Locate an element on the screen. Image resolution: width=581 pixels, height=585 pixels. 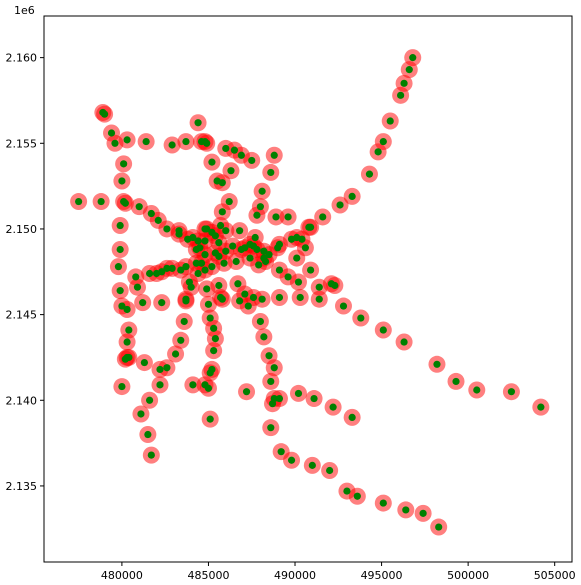
y-tick-label: 2.135 is located at coordinates (22, 486).